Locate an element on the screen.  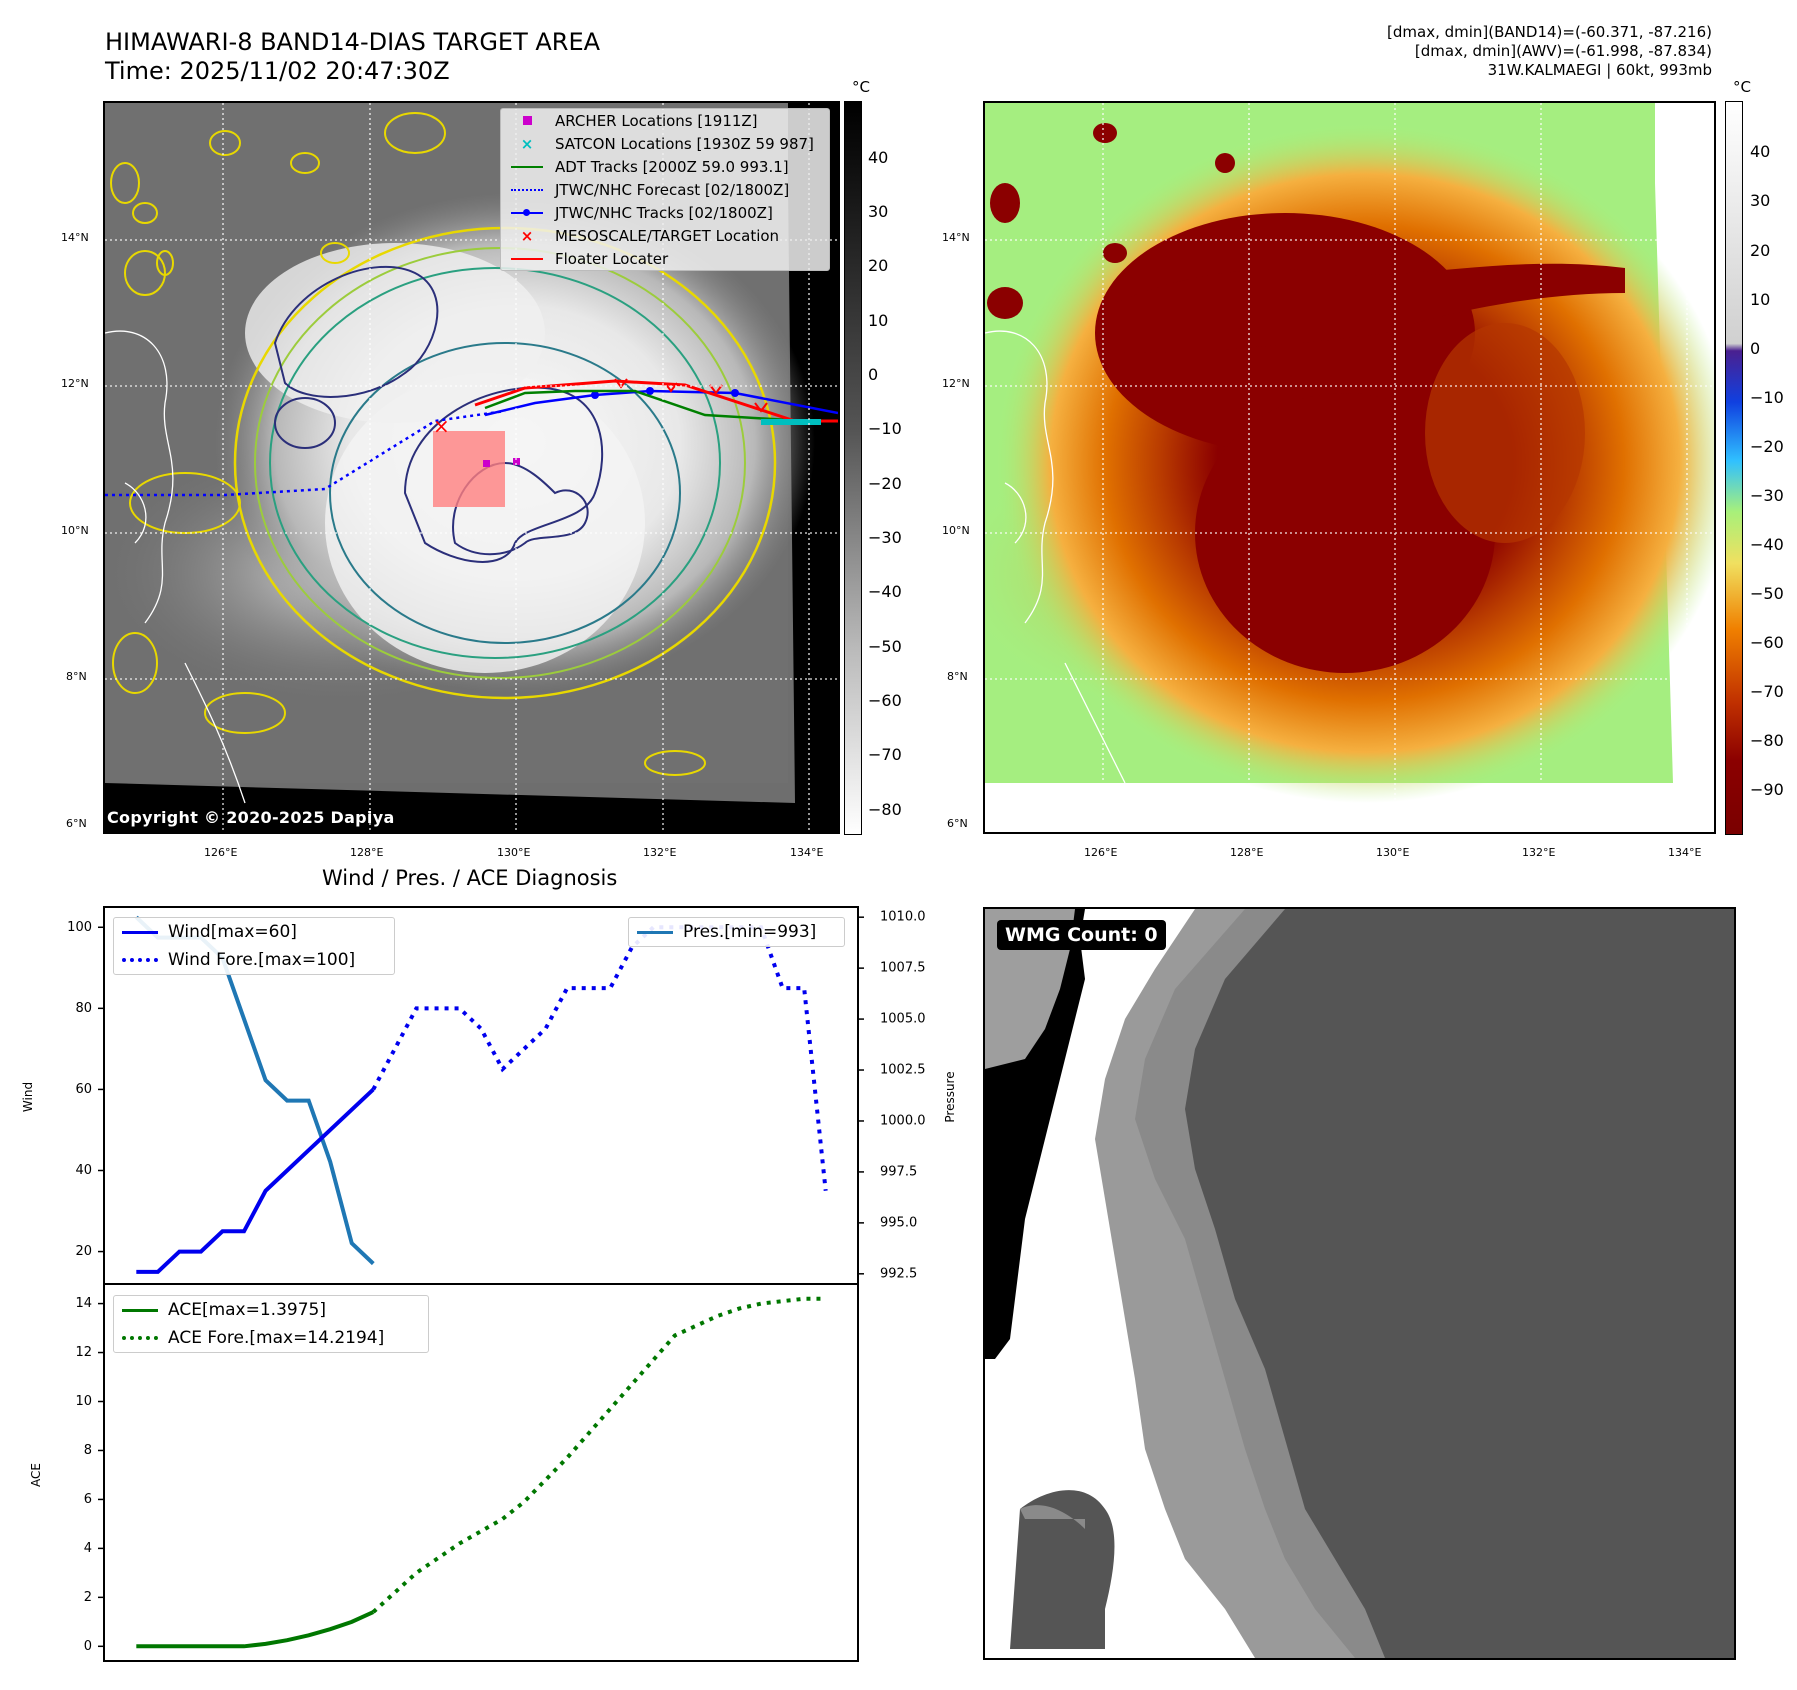
ace-tick-label: 2 is located at coordinates (88, 1597).